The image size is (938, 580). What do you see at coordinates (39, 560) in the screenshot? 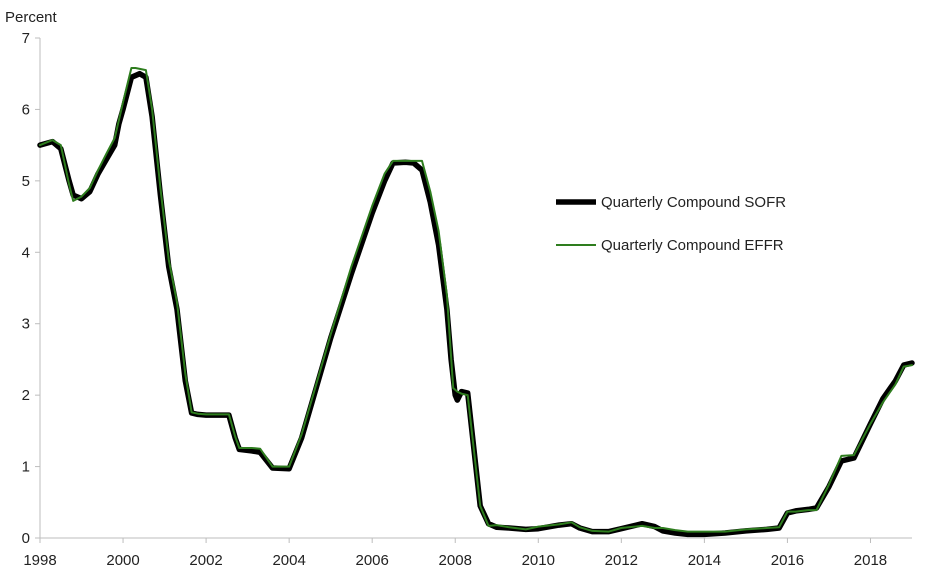
I see `x-tick-label: 1998` at bounding box center [39, 560].